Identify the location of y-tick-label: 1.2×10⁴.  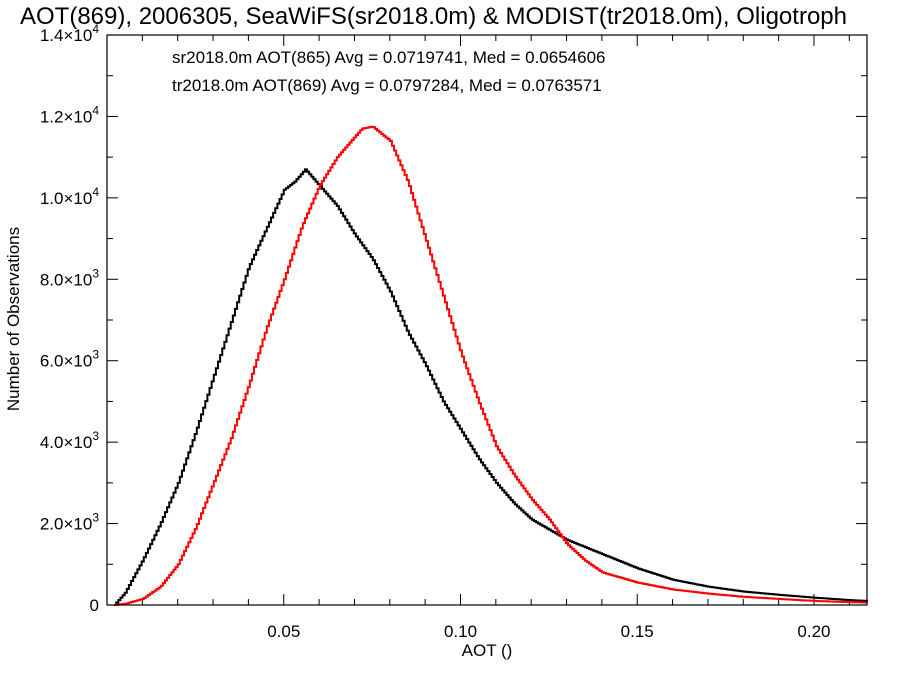
(69, 114).